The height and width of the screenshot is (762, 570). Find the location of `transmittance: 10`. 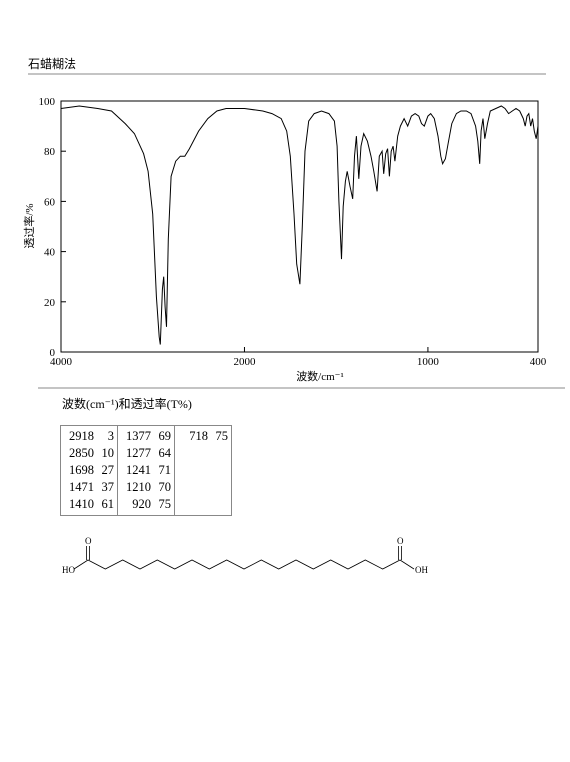

transmittance: 10 is located at coordinates (108, 453).